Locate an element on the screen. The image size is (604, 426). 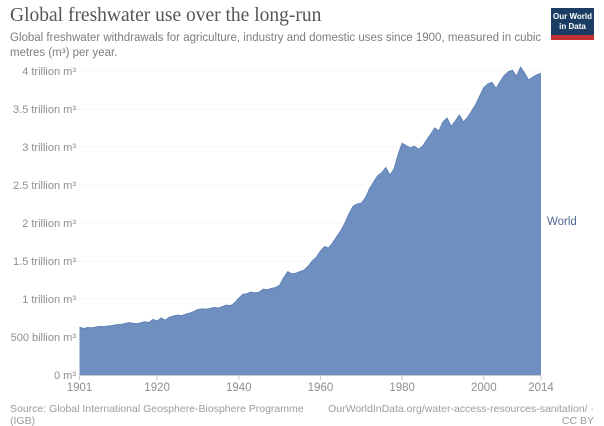
svg-text: 1960 is located at coordinates (321, 388).